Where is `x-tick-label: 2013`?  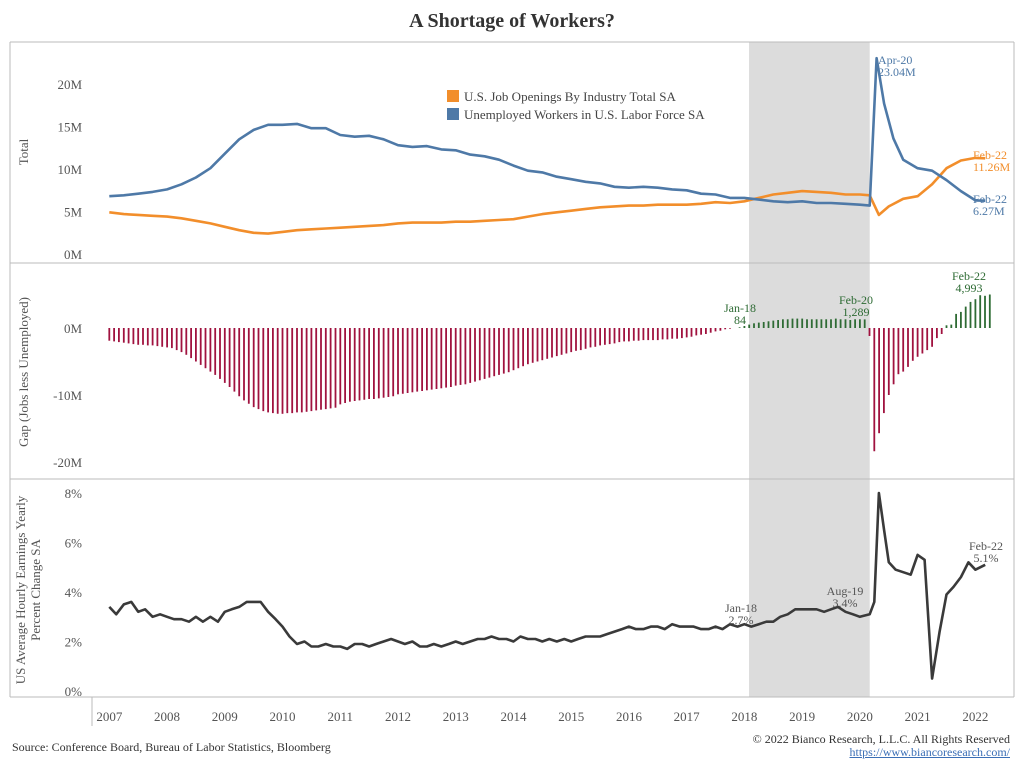
x-tick-label: 2013 is located at coordinates (456, 716).